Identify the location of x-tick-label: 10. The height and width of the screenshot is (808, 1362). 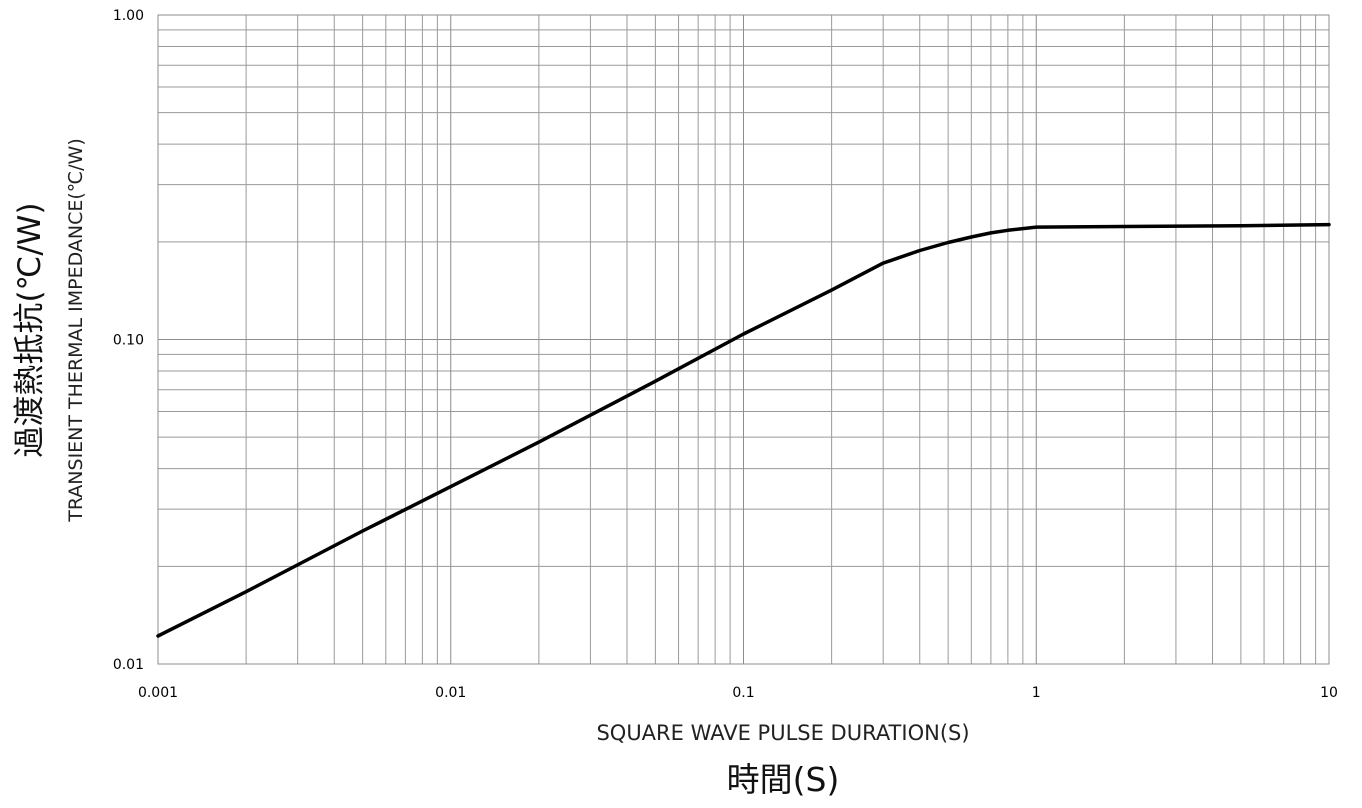
(1329, 693).